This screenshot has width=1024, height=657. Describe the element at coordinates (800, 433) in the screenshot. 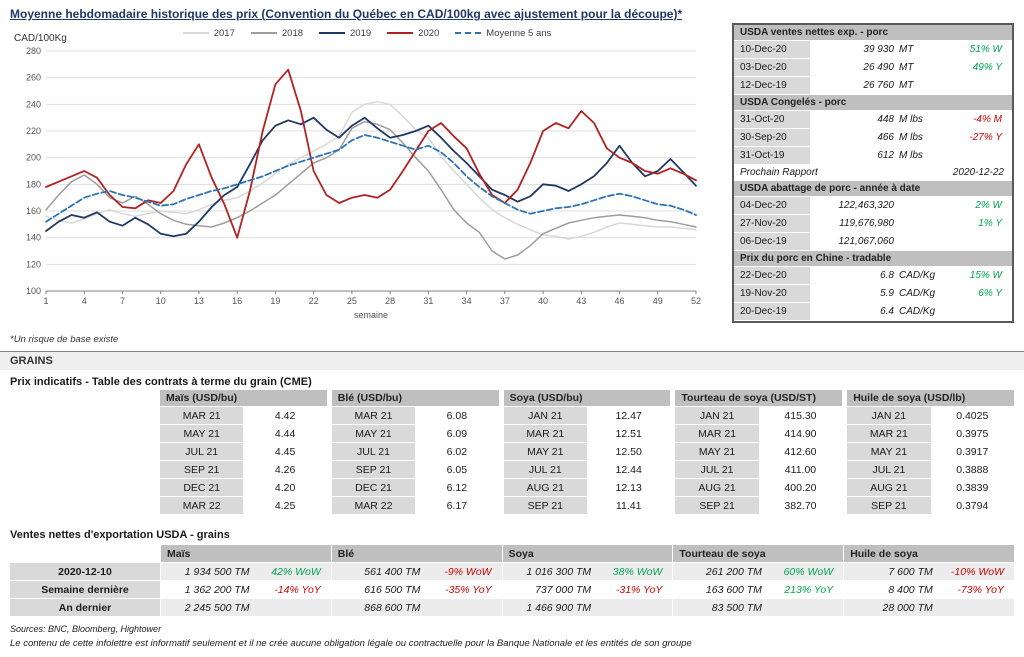

I see `contract-price: 414.90` at that location.